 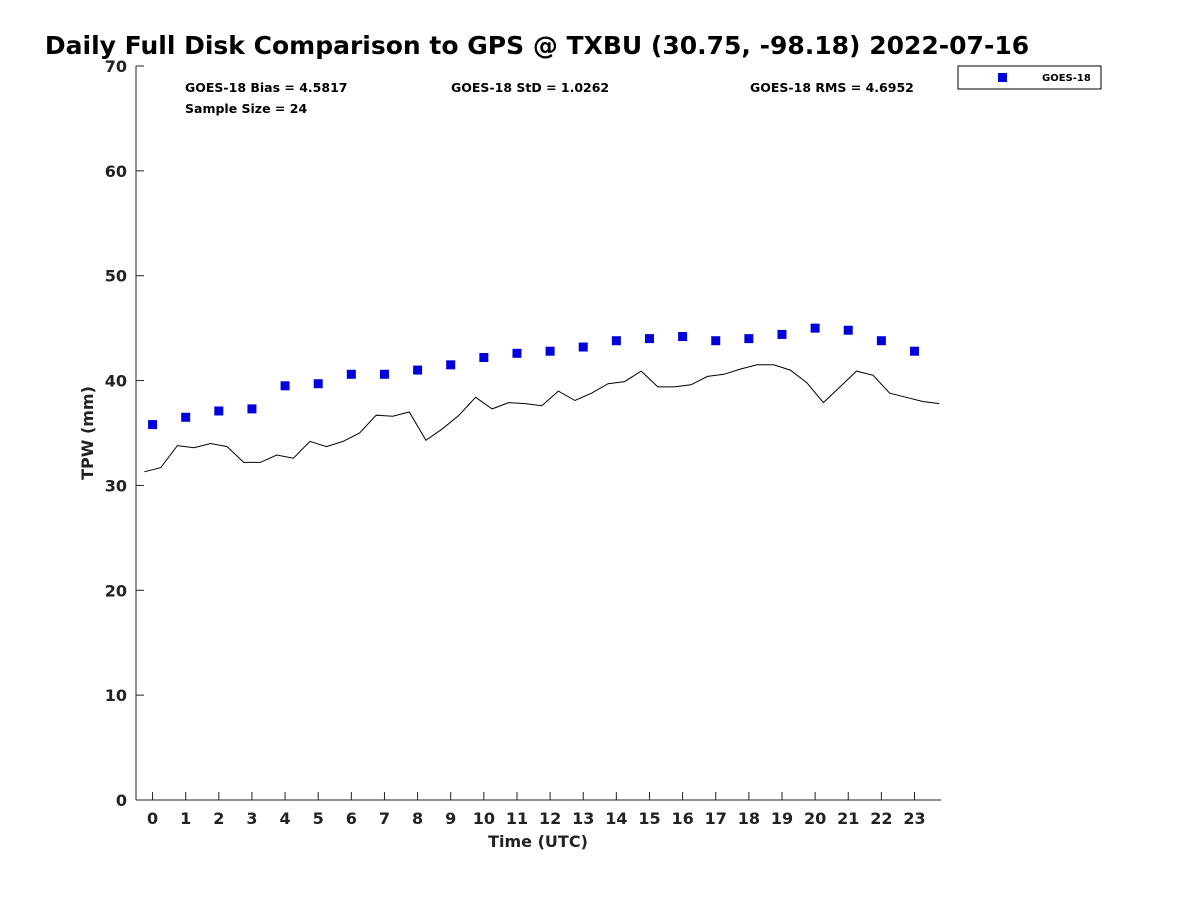 I want to click on x-tick-label: 23, so click(x=914, y=818).